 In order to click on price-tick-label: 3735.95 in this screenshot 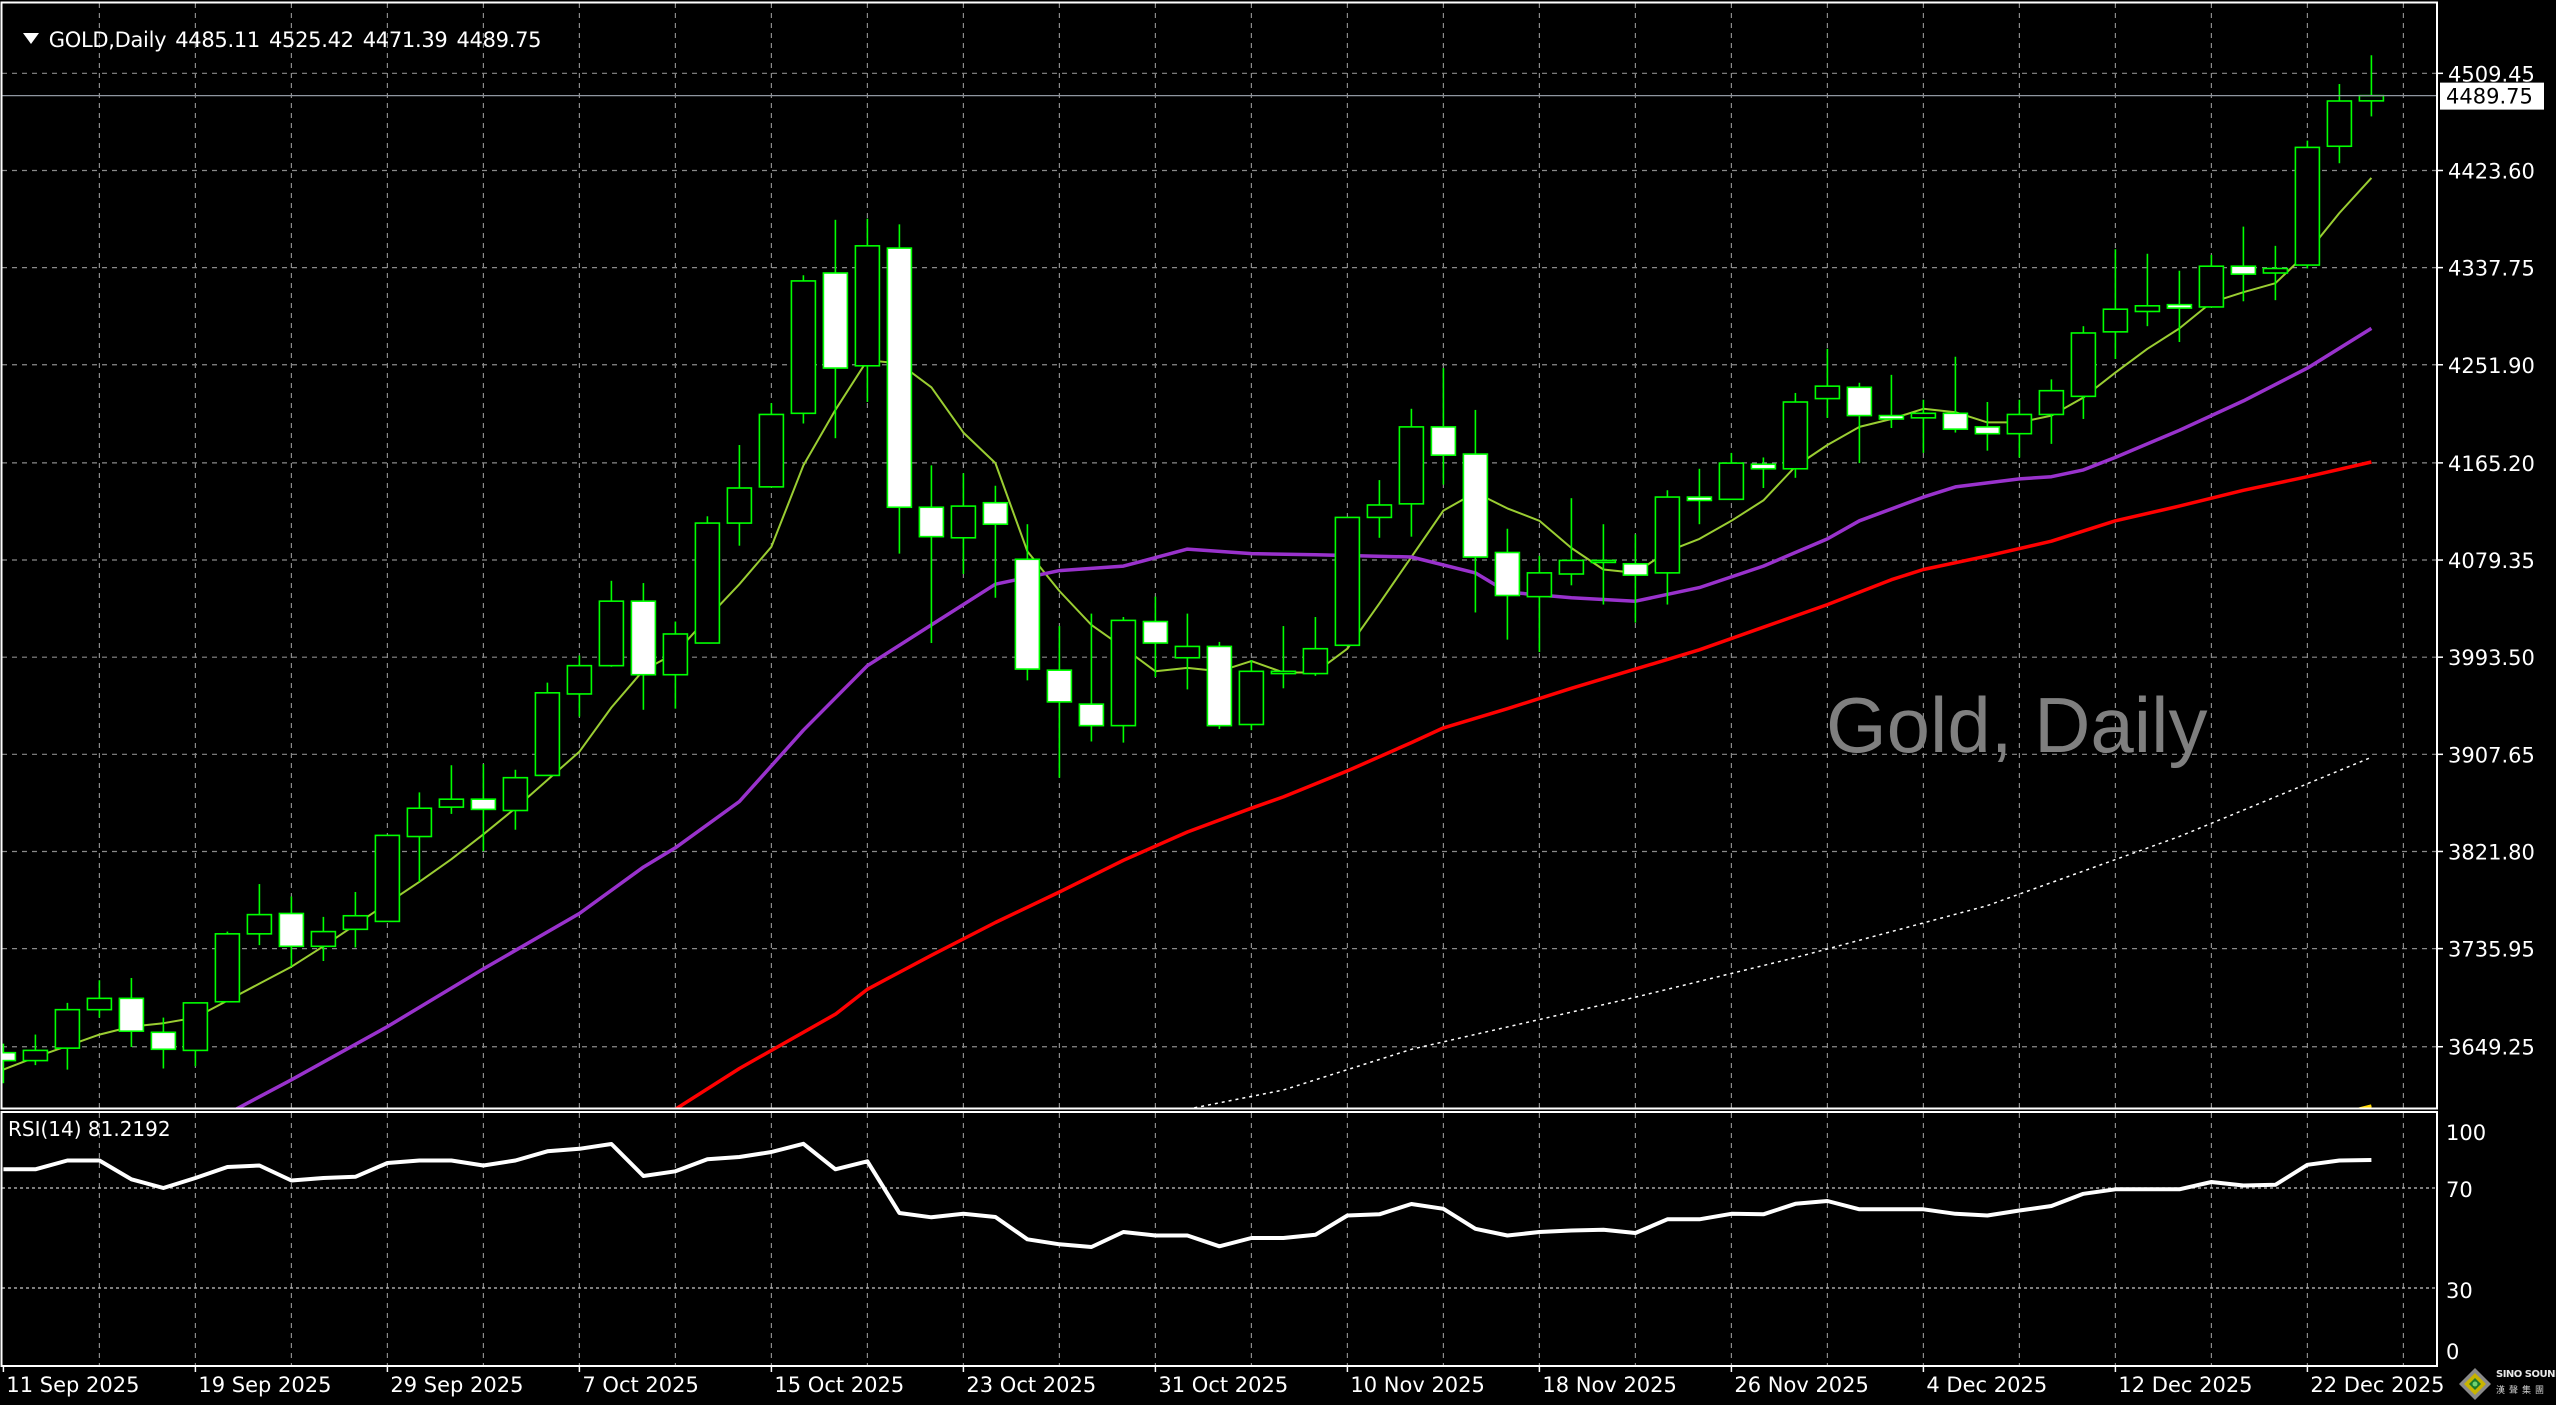, I will do `click(2491, 950)`.